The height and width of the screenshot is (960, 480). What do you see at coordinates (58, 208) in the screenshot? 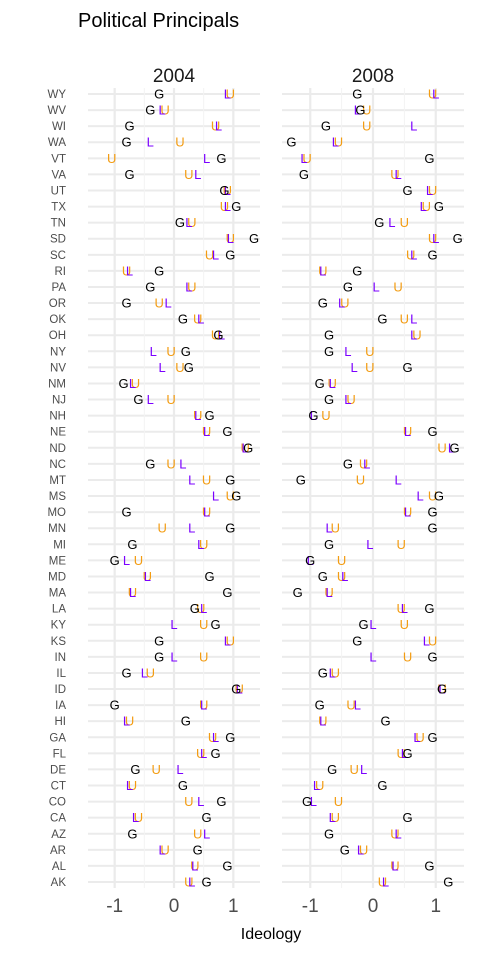
I see `y-tick-label: TX` at bounding box center [58, 208].